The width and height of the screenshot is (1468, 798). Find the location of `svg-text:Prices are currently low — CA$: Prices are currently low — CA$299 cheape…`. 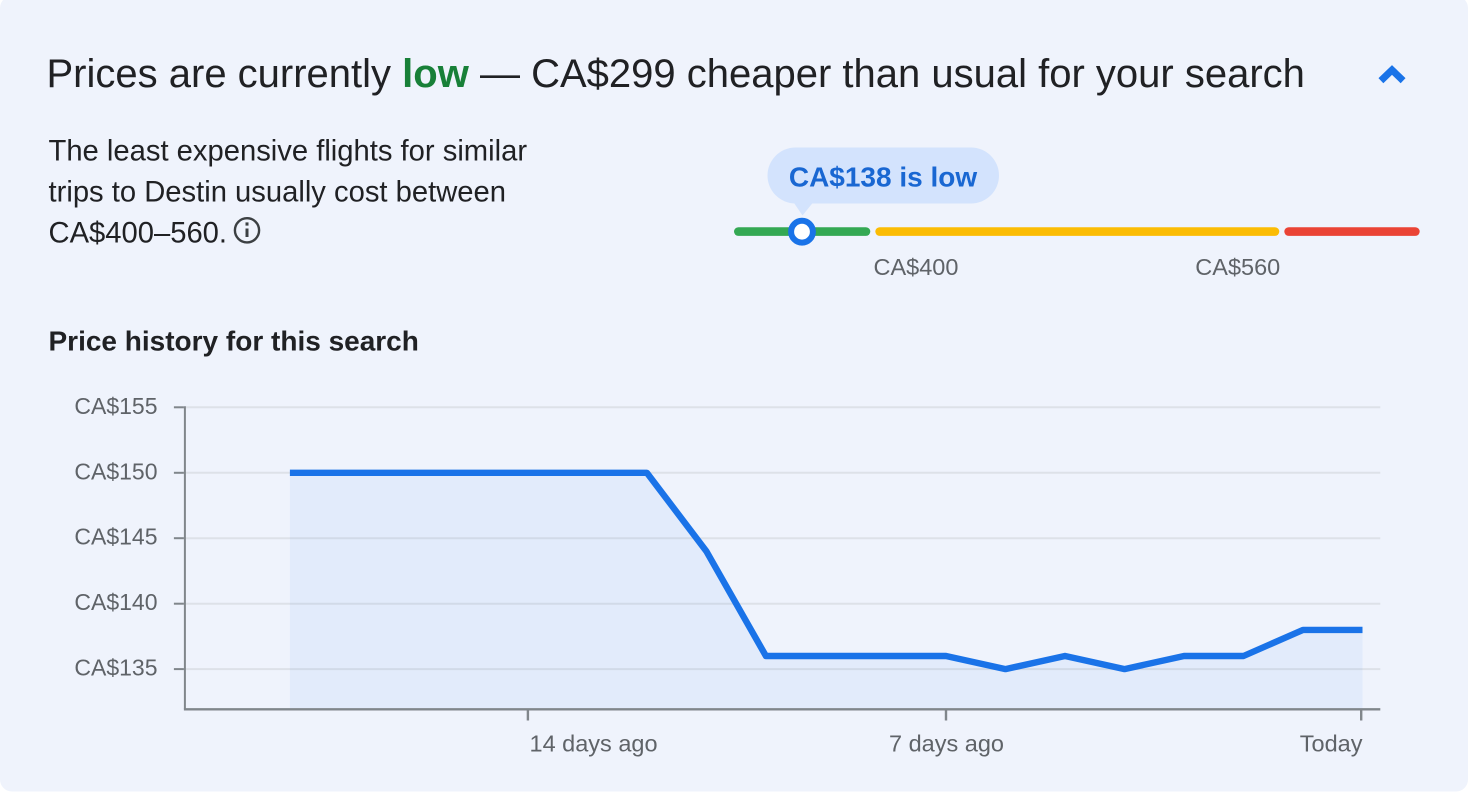

svg-text:Prices are currently low — CA$: Prices are currently low — CA$299 cheape… is located at coordinates (676, 74).